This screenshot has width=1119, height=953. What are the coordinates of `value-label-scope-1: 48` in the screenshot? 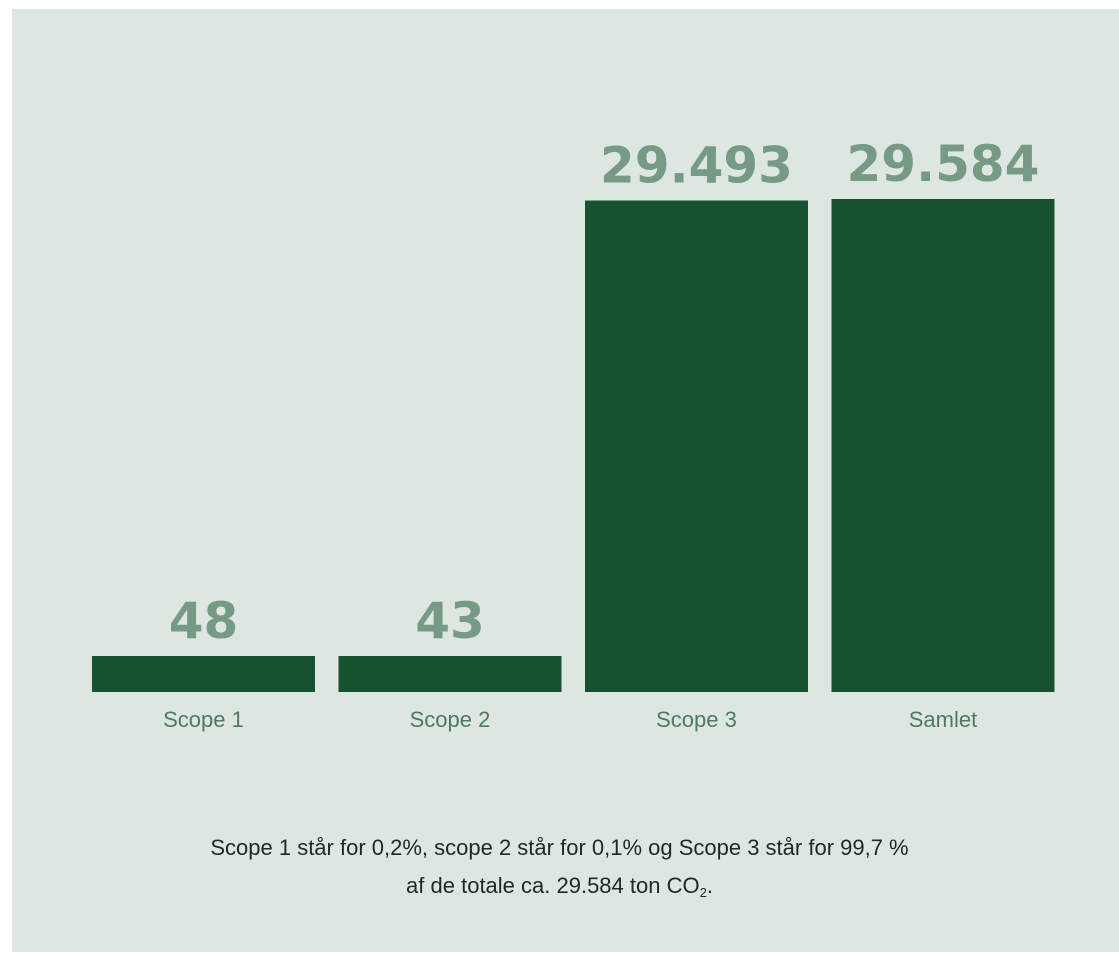 It's located at (204, 621).